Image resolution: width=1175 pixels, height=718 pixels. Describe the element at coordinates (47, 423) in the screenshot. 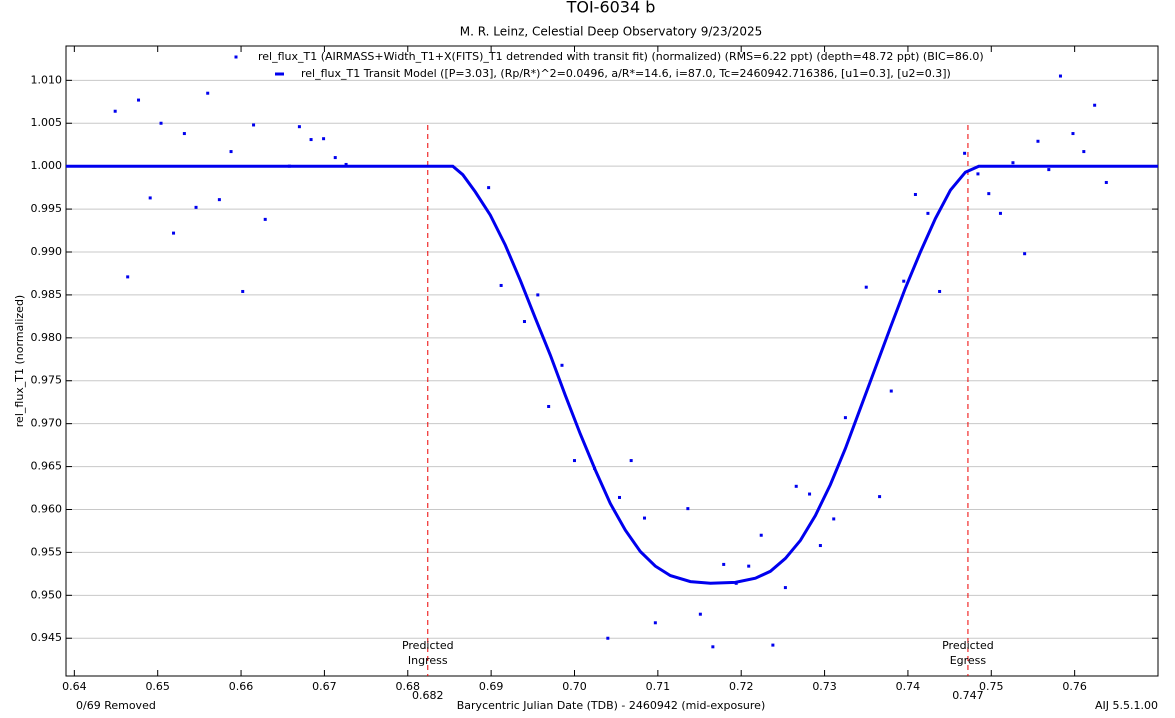

I see `y-tick-label: 0.970` at that location.